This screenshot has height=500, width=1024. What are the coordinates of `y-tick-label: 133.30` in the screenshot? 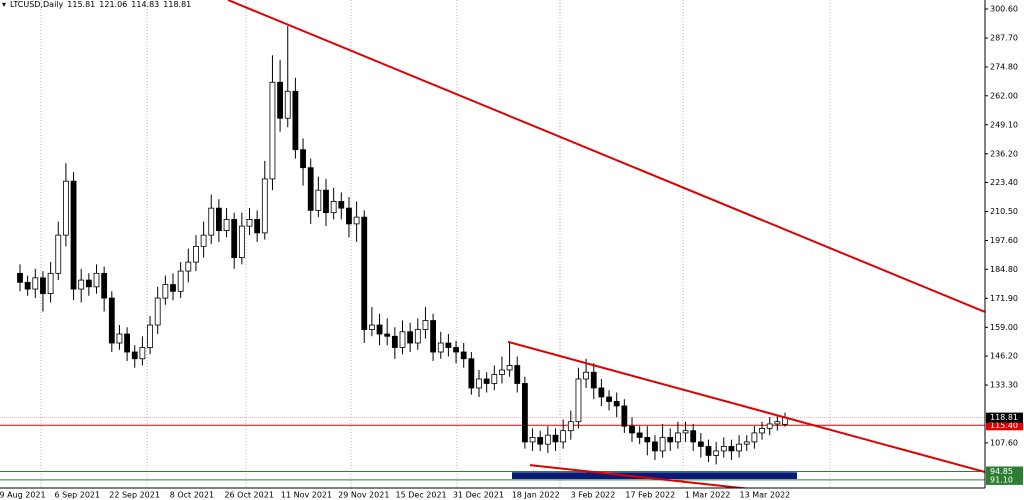 It's located at (1004, 385).